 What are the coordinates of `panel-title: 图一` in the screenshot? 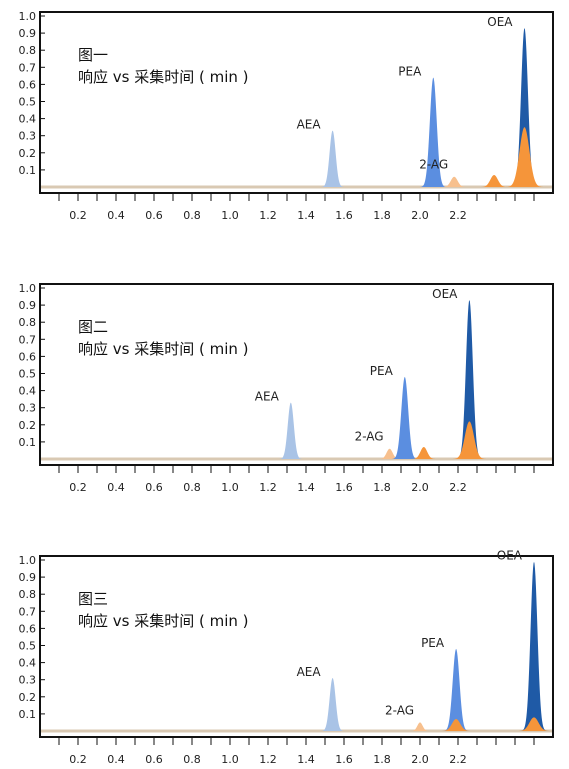 It's located at (93, 55).